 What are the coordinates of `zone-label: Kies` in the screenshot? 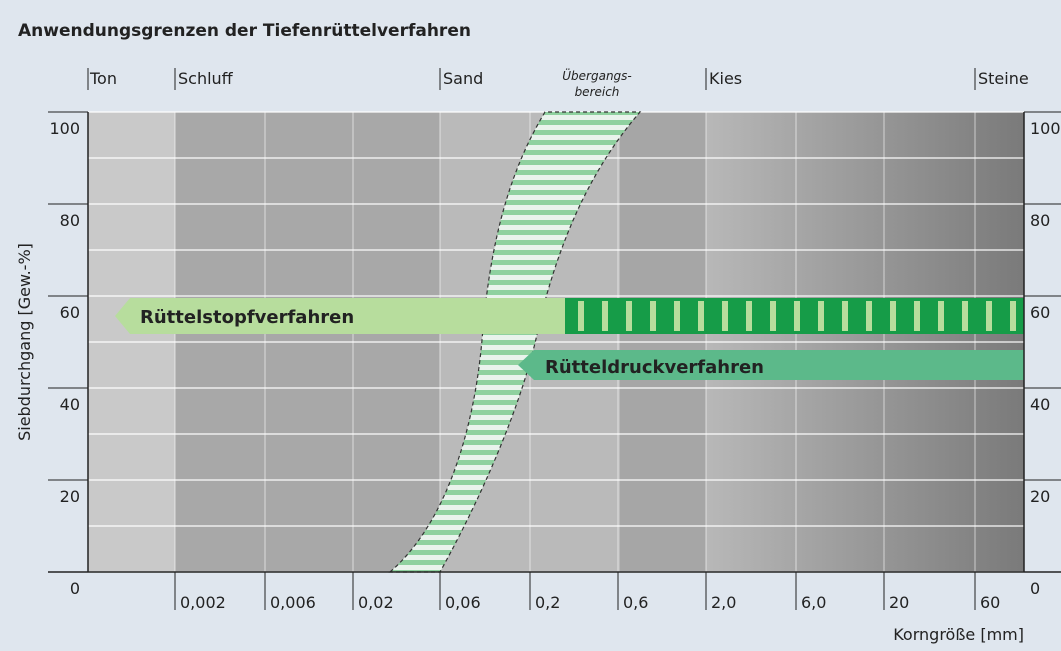 It's located at (725, 78).